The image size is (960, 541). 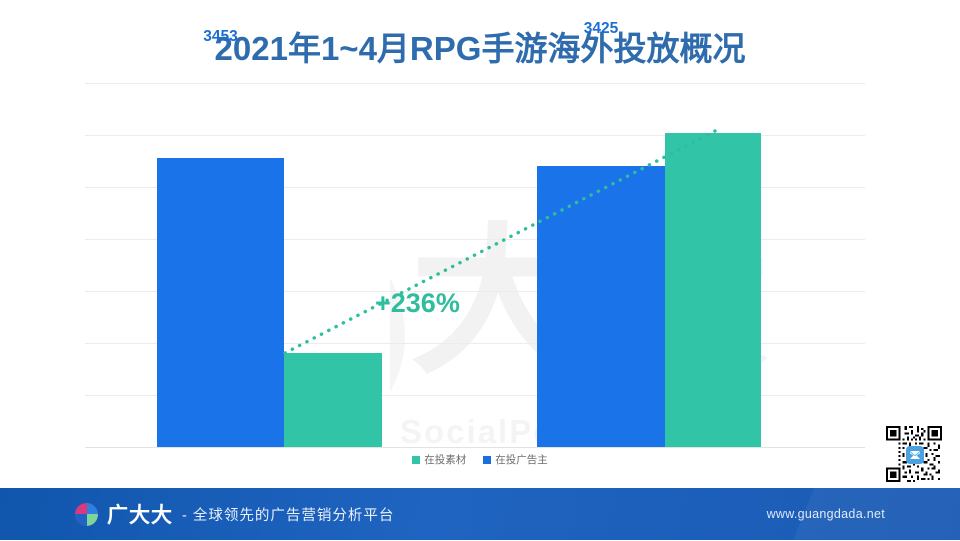 I want to click on bar-value-label-2020: 3453, so click(x=220, y=36).